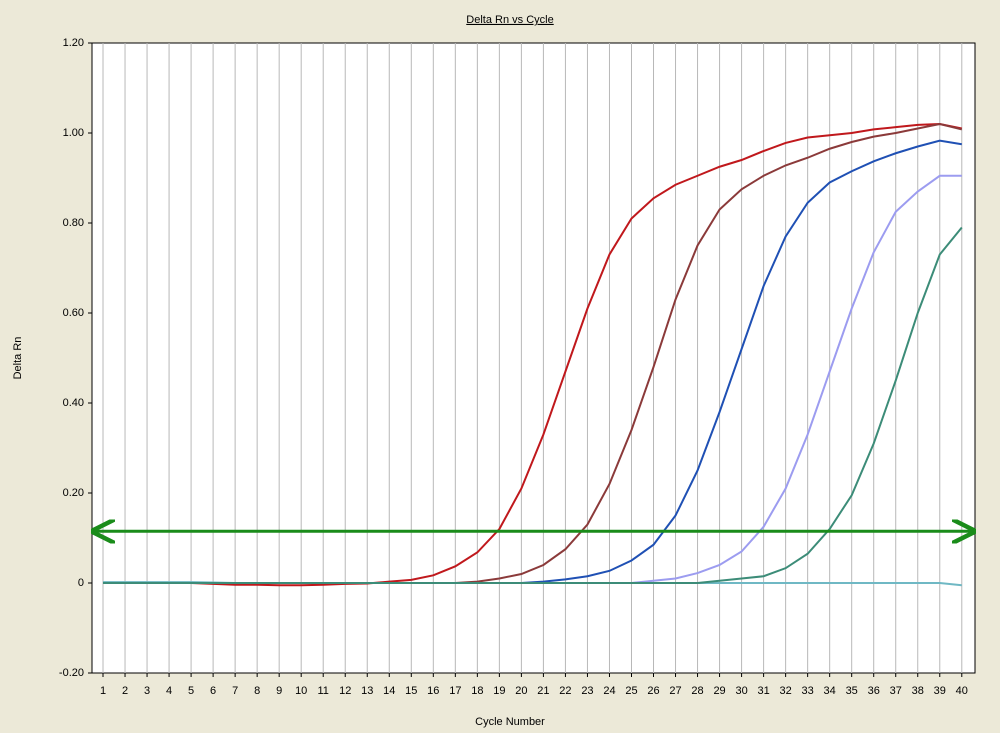  I want to click on x-tick-label: 4, so click(169, 691).